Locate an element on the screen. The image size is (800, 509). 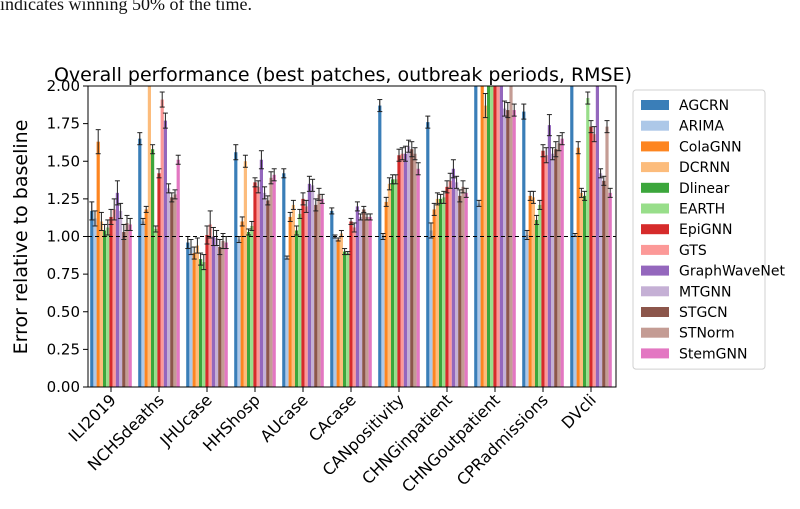
legend-item: StemGNN is located at coordinates (694, 354).